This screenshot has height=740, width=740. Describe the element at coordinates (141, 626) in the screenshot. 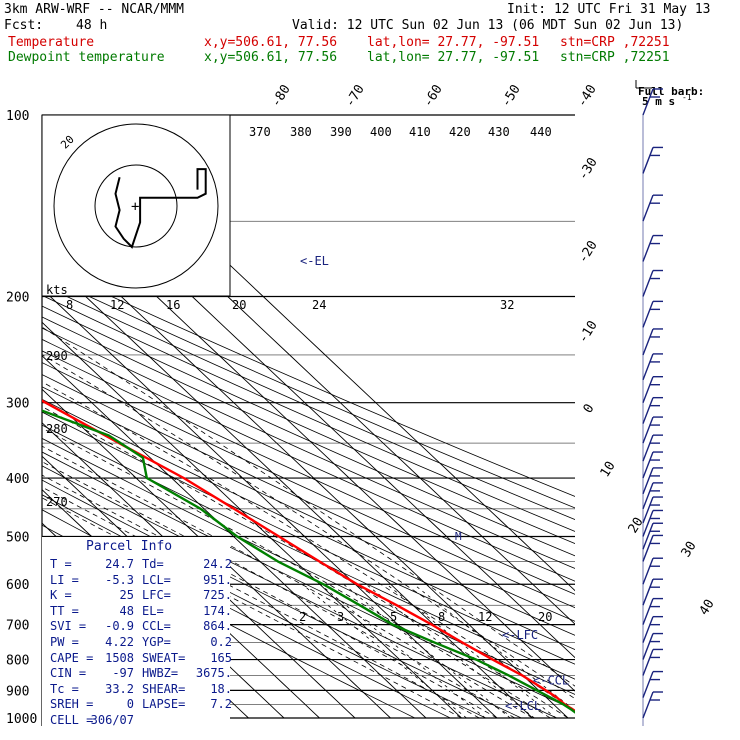

I see `parcel-info-row: SVI = -0.9 CCL= 864.` at that location.